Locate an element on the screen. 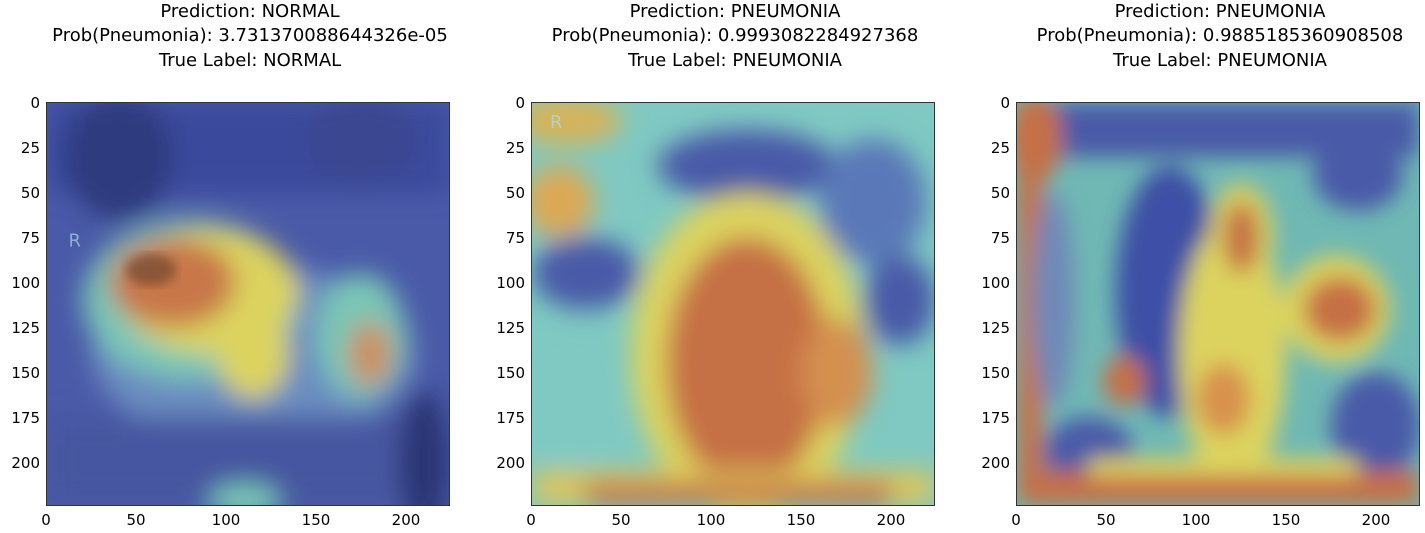 This screenshot has width=1425, height=533. probability-label: Prob(Pneumonia): 0.9993082284927368 is located at coordinates (735, 36).